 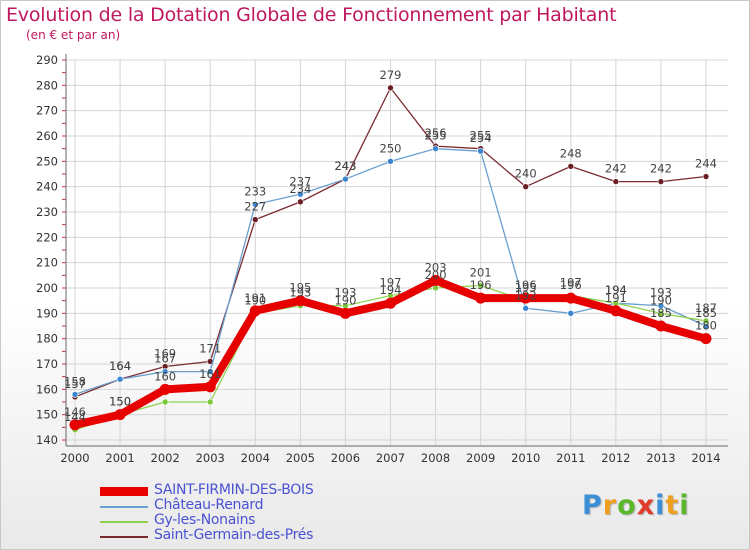 I want to click on legend-label-gy-les-nonains: Gy-les-Nonains, so click(x=205, y=520).